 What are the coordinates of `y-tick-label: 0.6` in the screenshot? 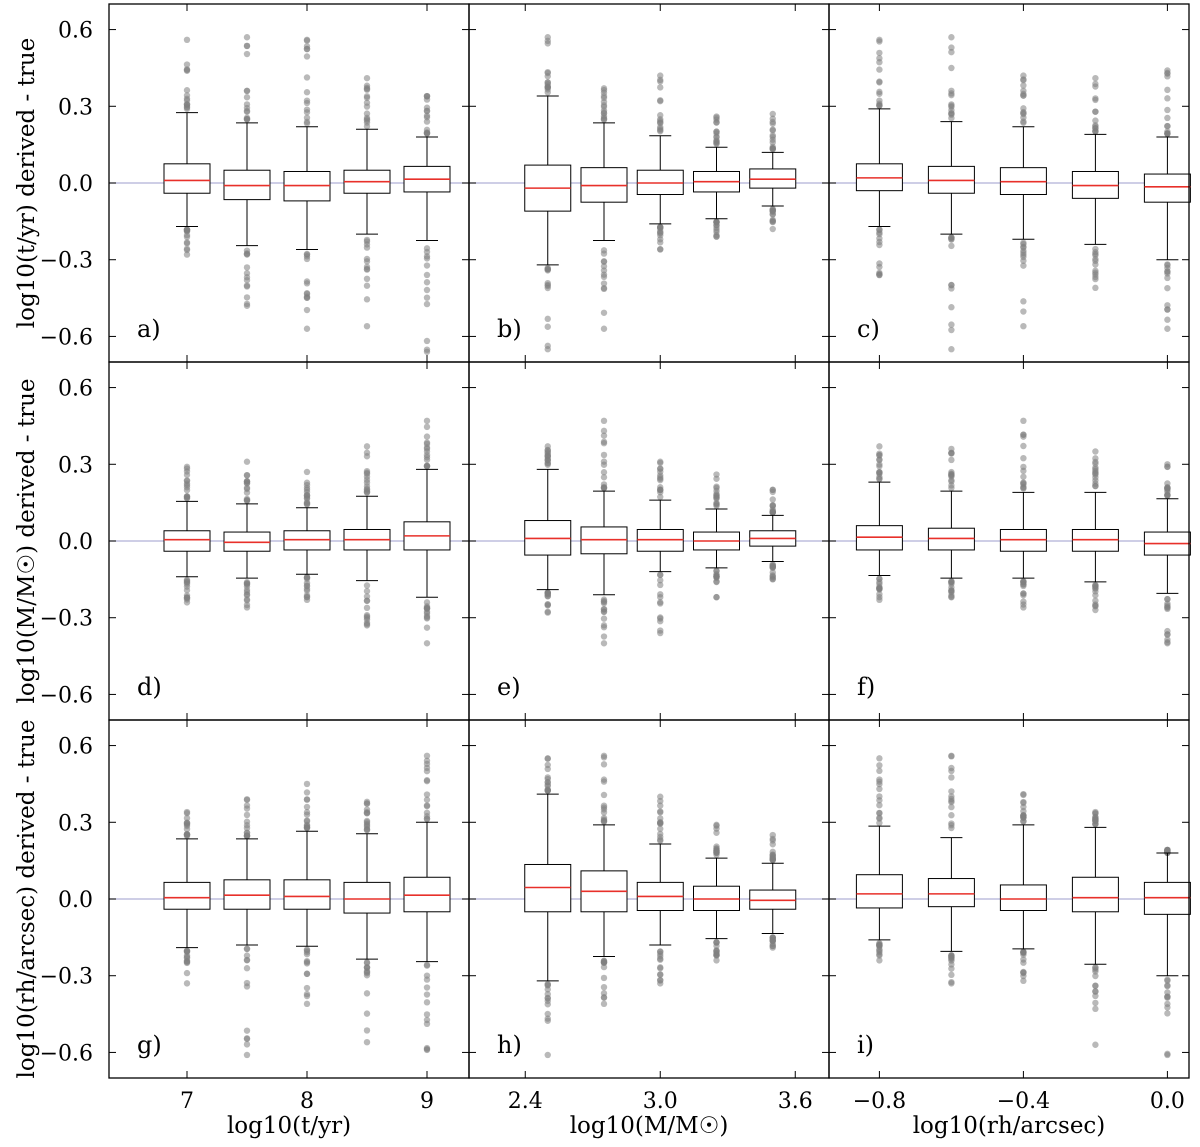 It's located at (75, 747).